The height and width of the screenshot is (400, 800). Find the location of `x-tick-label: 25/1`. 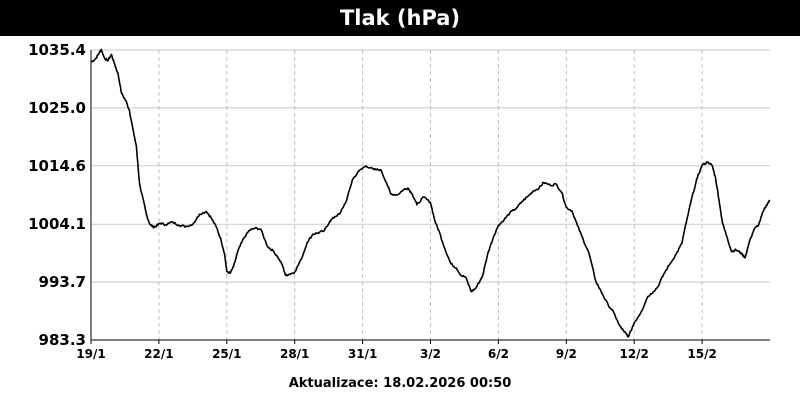

x-tick-label: 25/1 is located at coordinates (226, 354).